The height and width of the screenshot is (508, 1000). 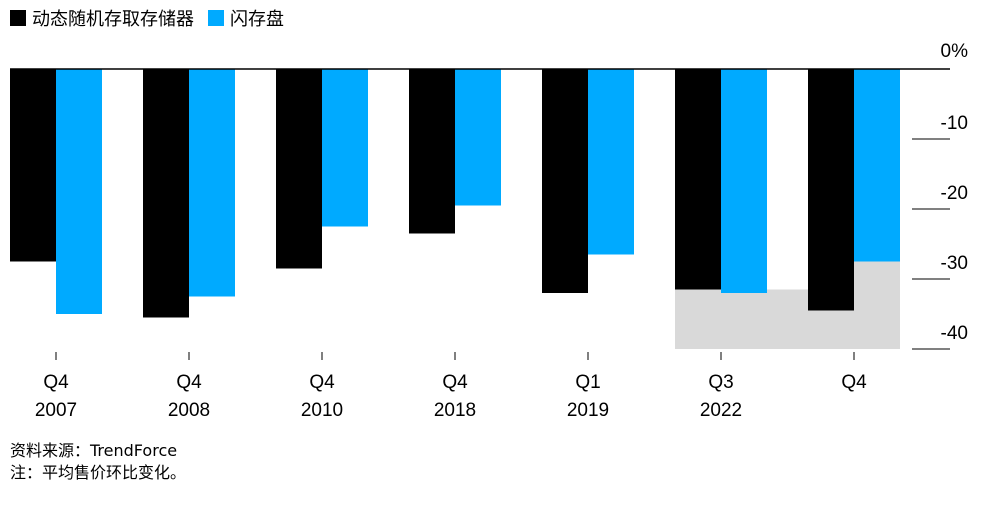 I want to click on x-label-quarter-4: Q1, so click(x=587, y=382).